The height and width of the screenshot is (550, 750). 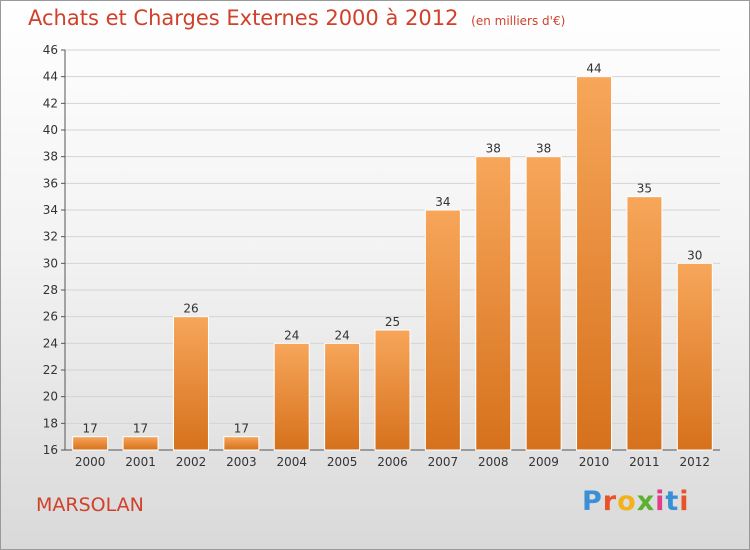 What do you see at coordinates (695, 462) in the screenshot?
I see `x-tick-label: 2012` at bounding box center [695, 462].